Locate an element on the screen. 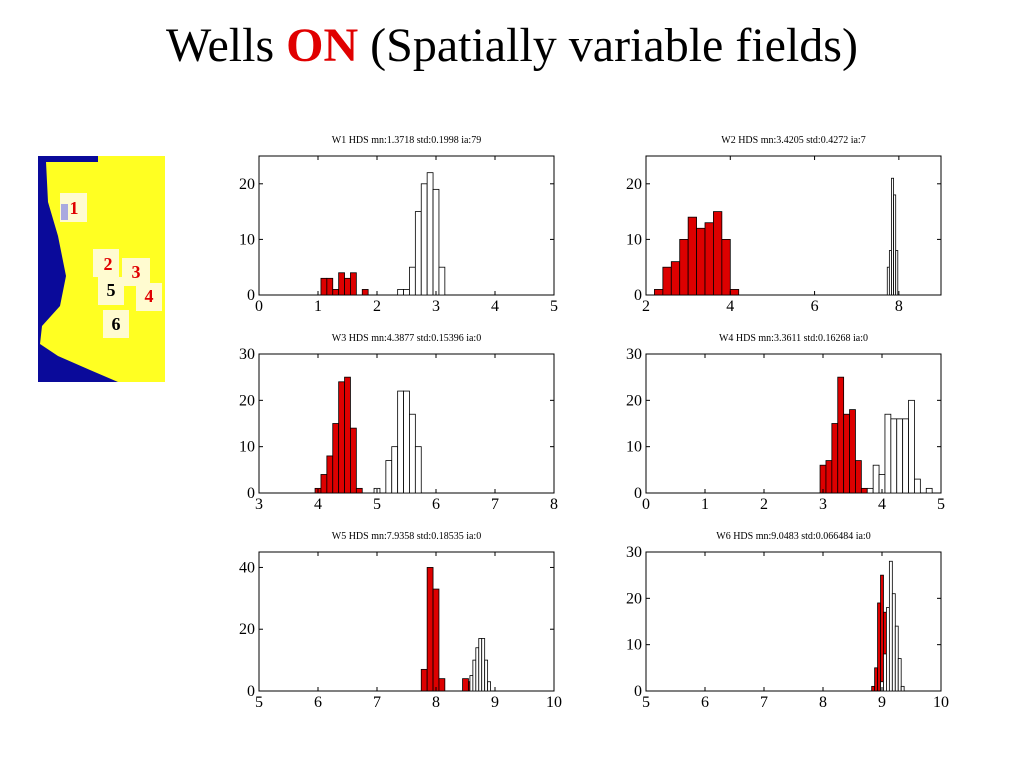  chart-1-xtick-label-0: 0 is located at coordinates (259, 306).